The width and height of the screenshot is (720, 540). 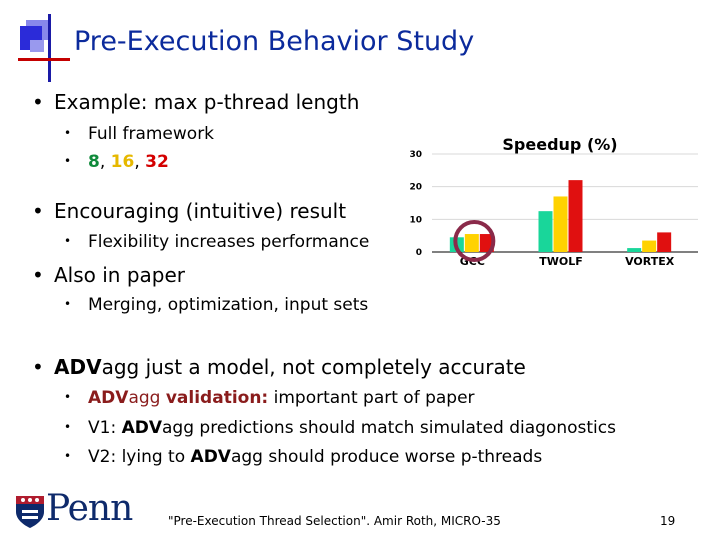 I want to click on y-tick-label: 20, so click(x=415, y=188).